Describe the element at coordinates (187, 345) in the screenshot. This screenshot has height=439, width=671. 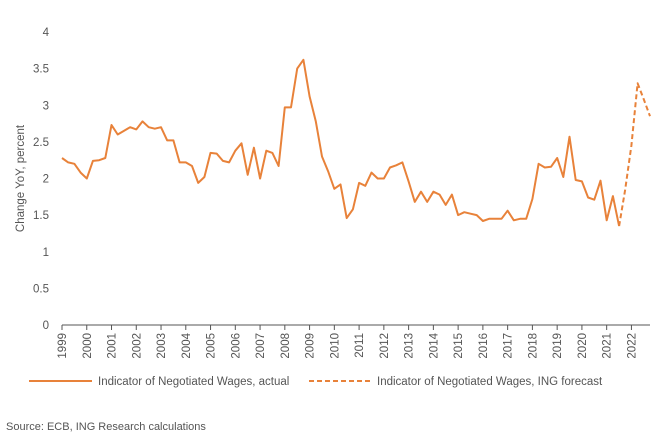
I see `x-tick-label: 2004` at that location.